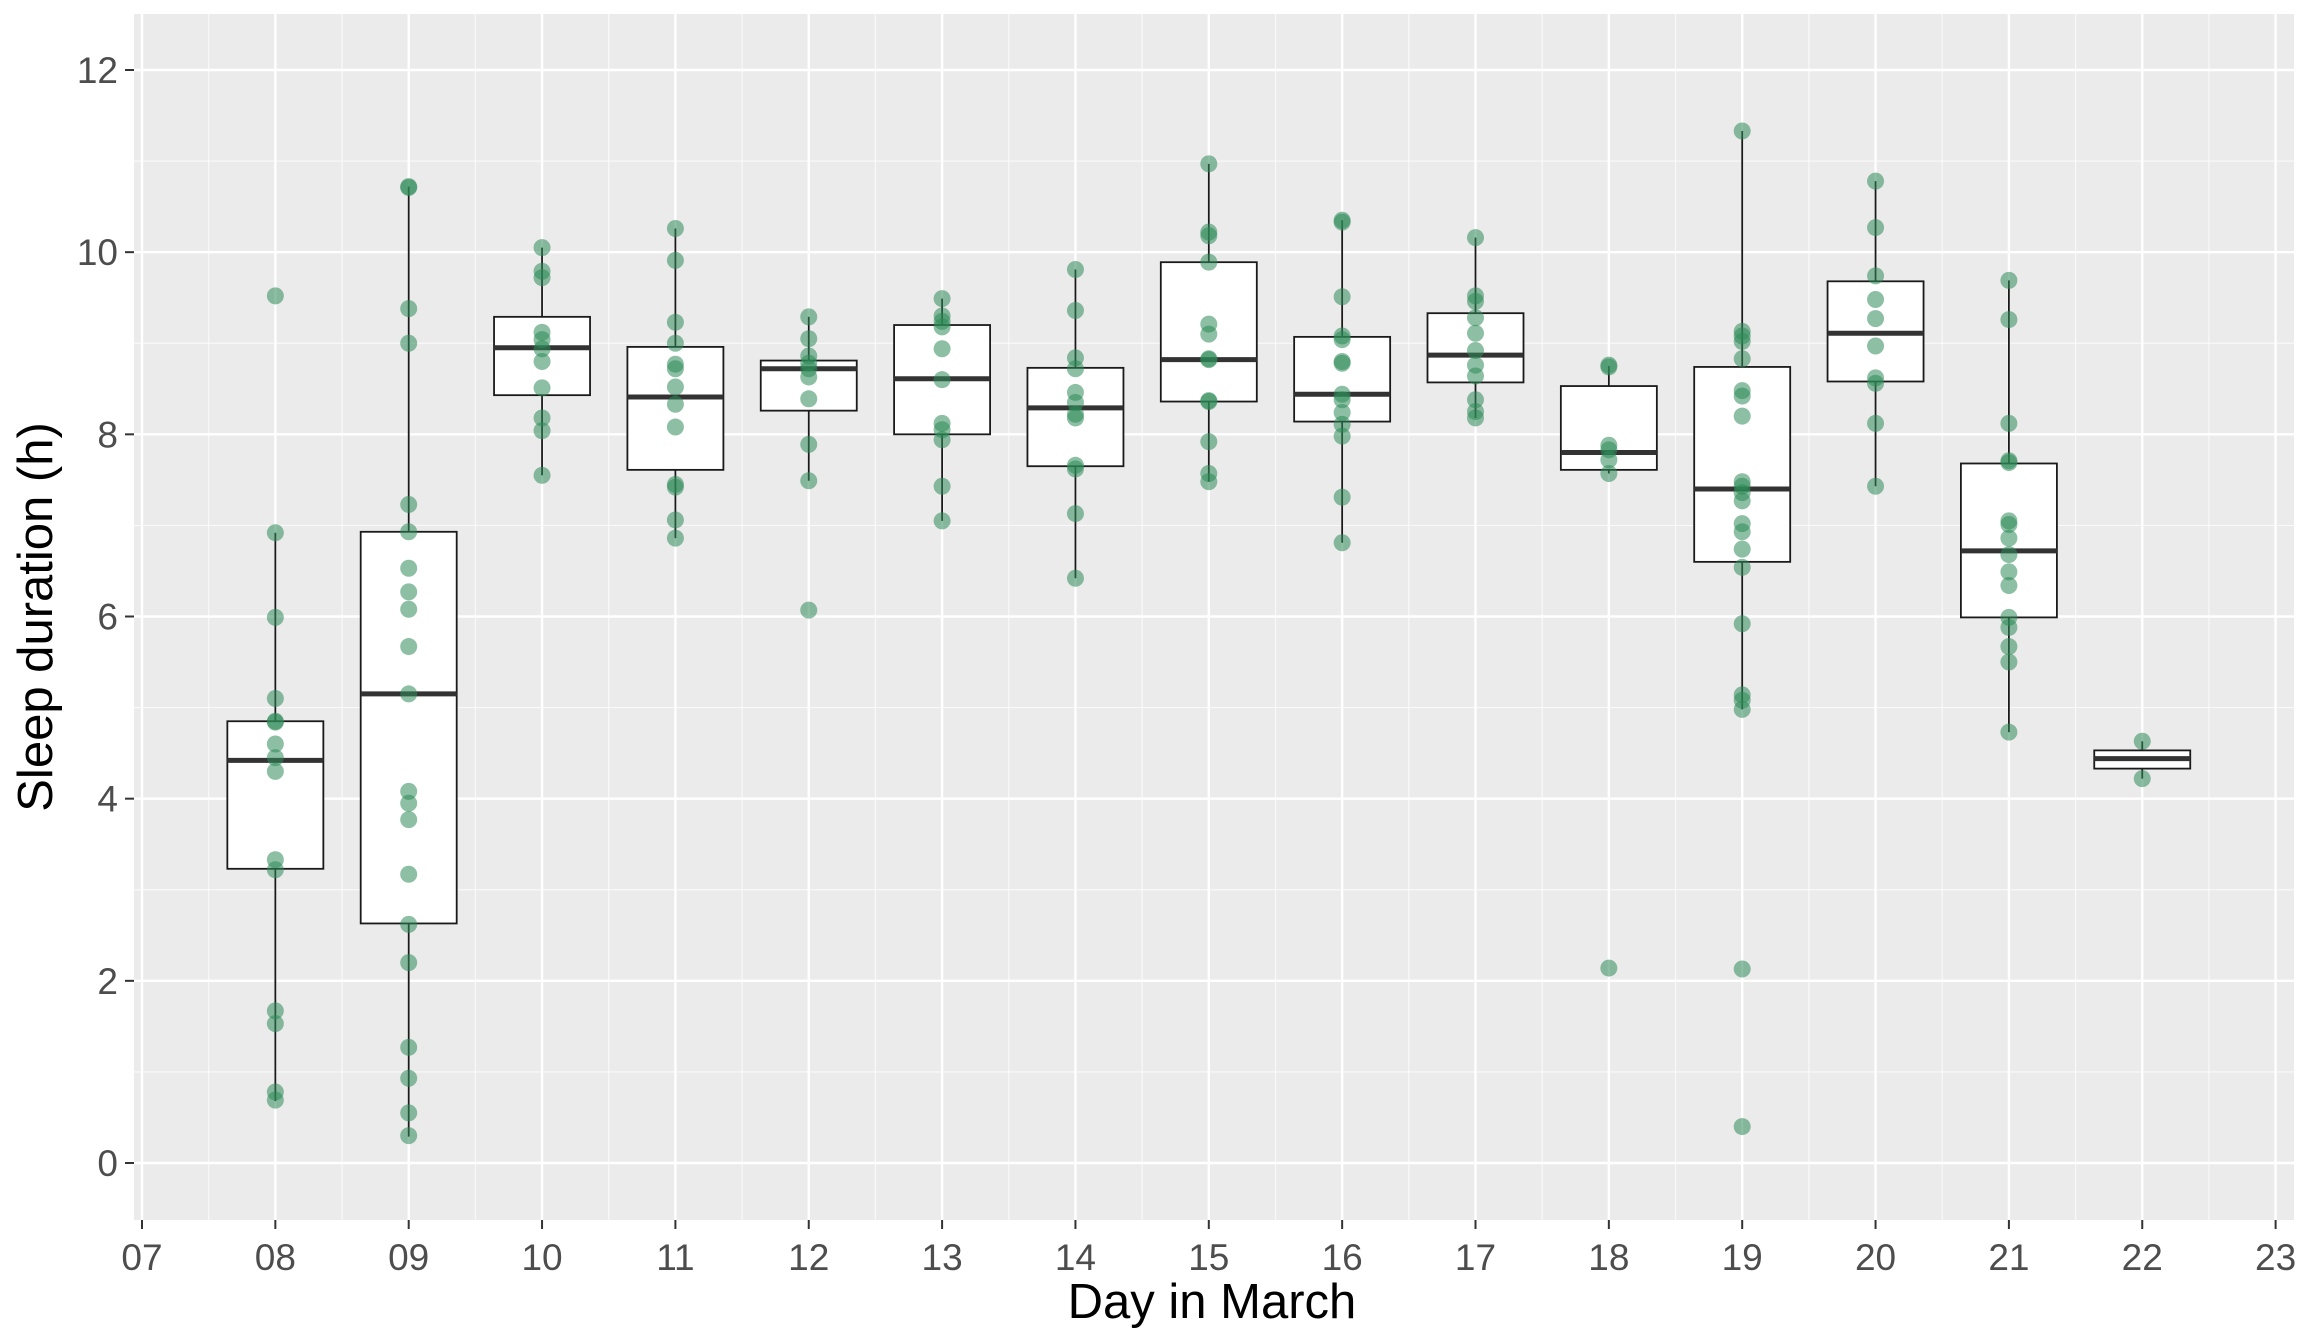 Image resolution: width=2304 pixels, height=1344 pixels. What do you see at coordinates (107, 434) in the screenshot?
I see `y-tick-label: 8` at bounding box center [107, 434].